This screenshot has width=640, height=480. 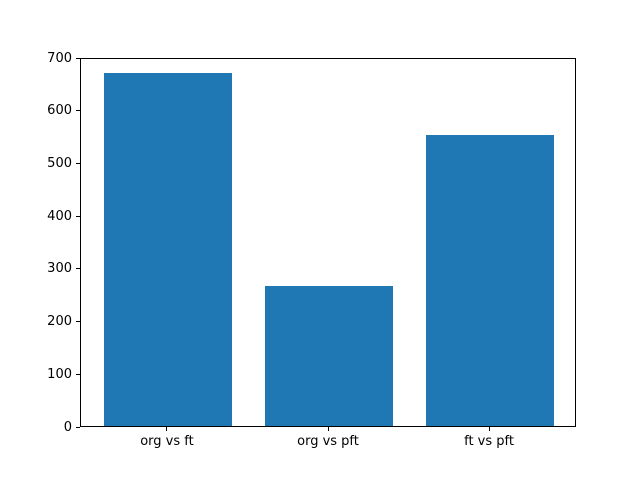 What do you see at coordinates (489, 441) in the screenshot?
I see `xtick-label-ft-vs-pft: ft vs pft` at bounding box center [489, 441].